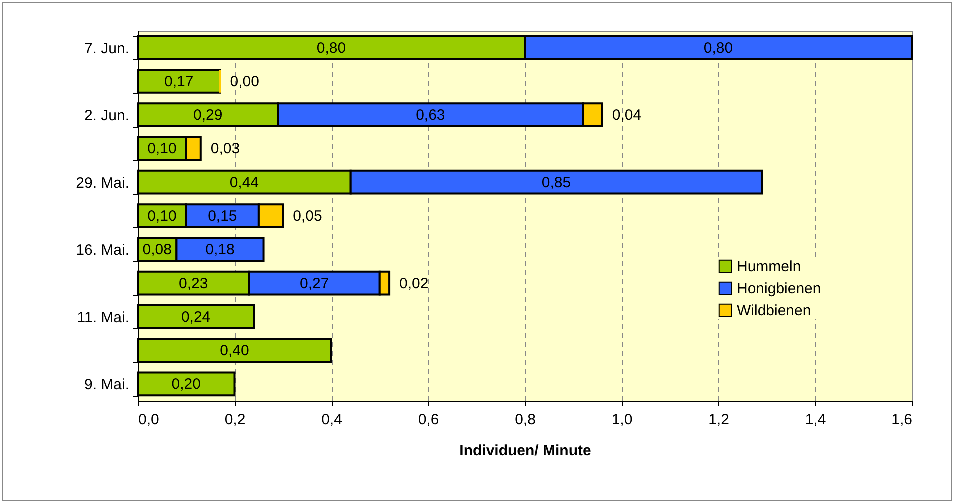  What do you see at coordinates (186, 385) in the screenshot?
I see `data-label: 0,20` at bounding box center [186, 385].